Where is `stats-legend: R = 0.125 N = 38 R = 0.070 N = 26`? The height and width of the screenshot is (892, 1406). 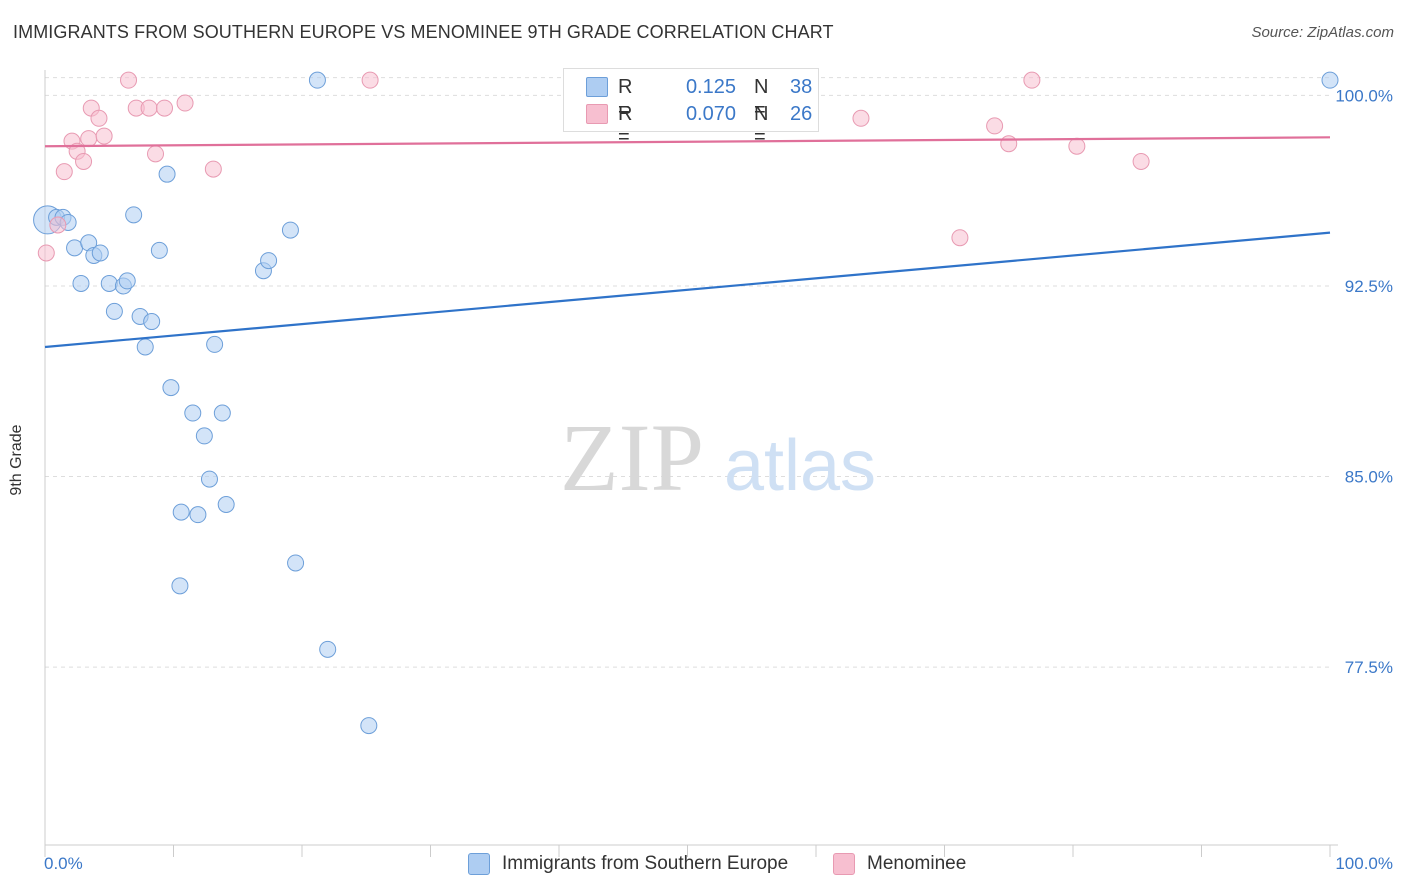
stats-legend: R = 0.125 N = 38 R = 0.070 N = 26 is located at coordinates (691, 108).